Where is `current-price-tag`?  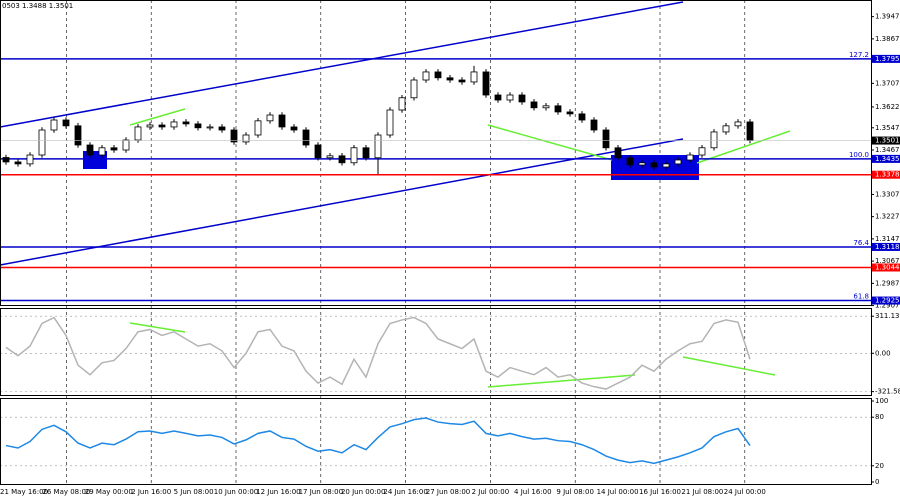
current-price-tag is located at coordinates (886, 140).